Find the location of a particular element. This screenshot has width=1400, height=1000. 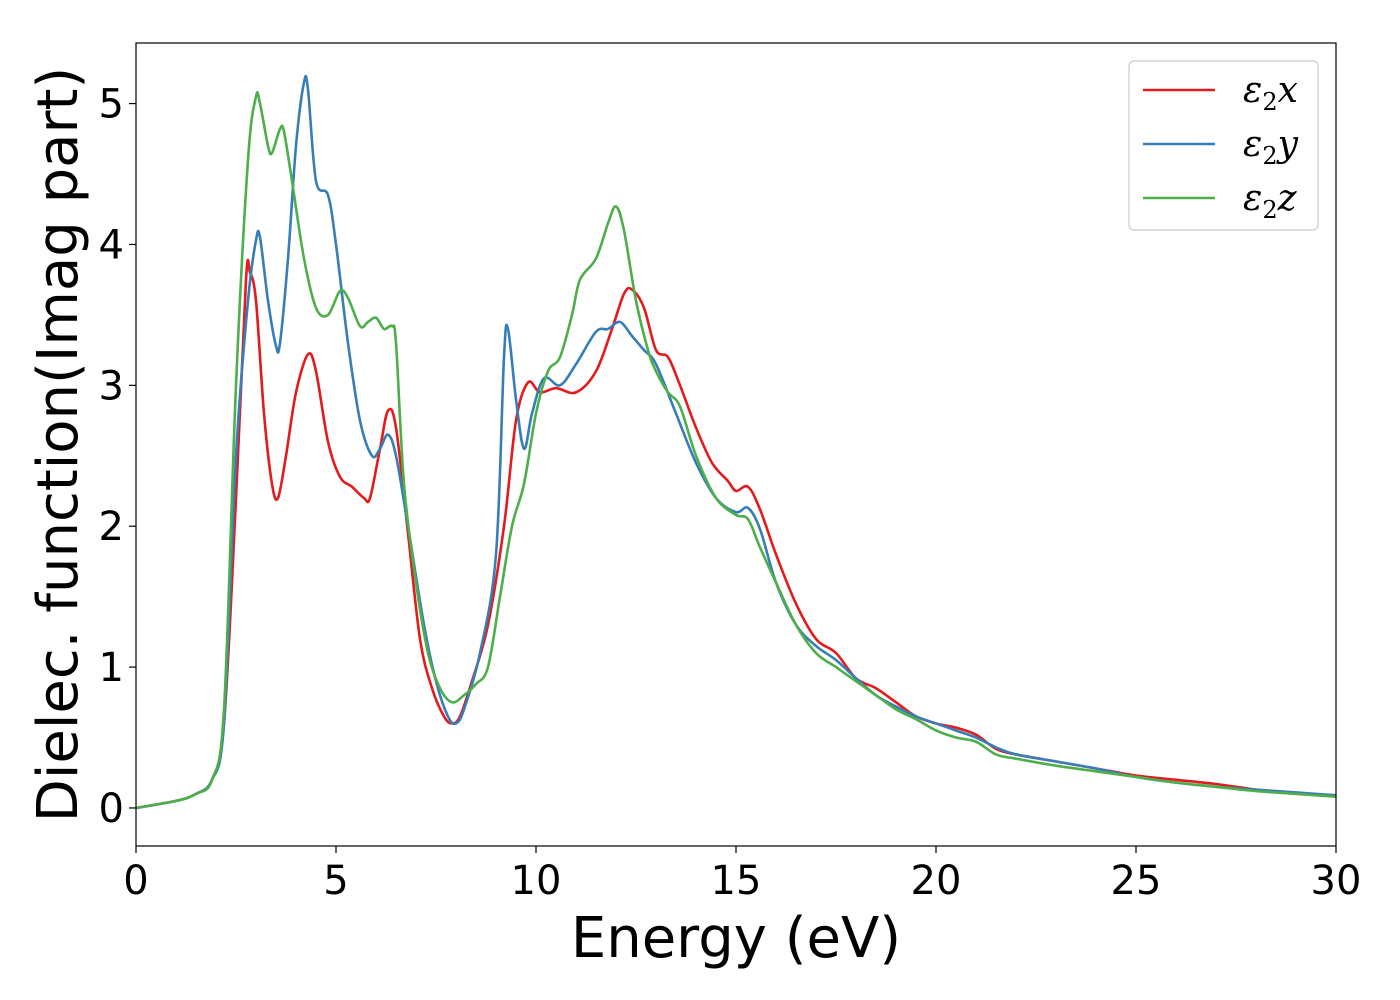

y-tick-label: 3 is located at coordinates (111, 386).